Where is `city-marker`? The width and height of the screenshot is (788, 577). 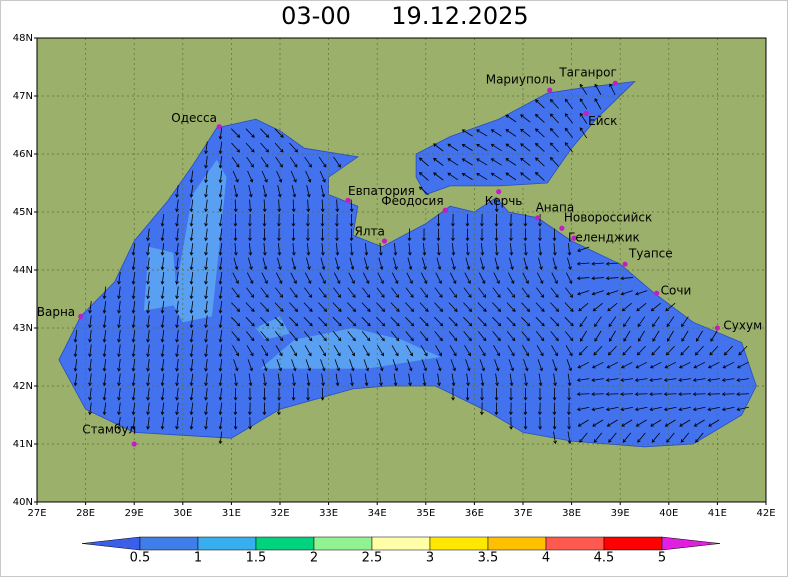
city-marker is located at coordinates (499, 192).